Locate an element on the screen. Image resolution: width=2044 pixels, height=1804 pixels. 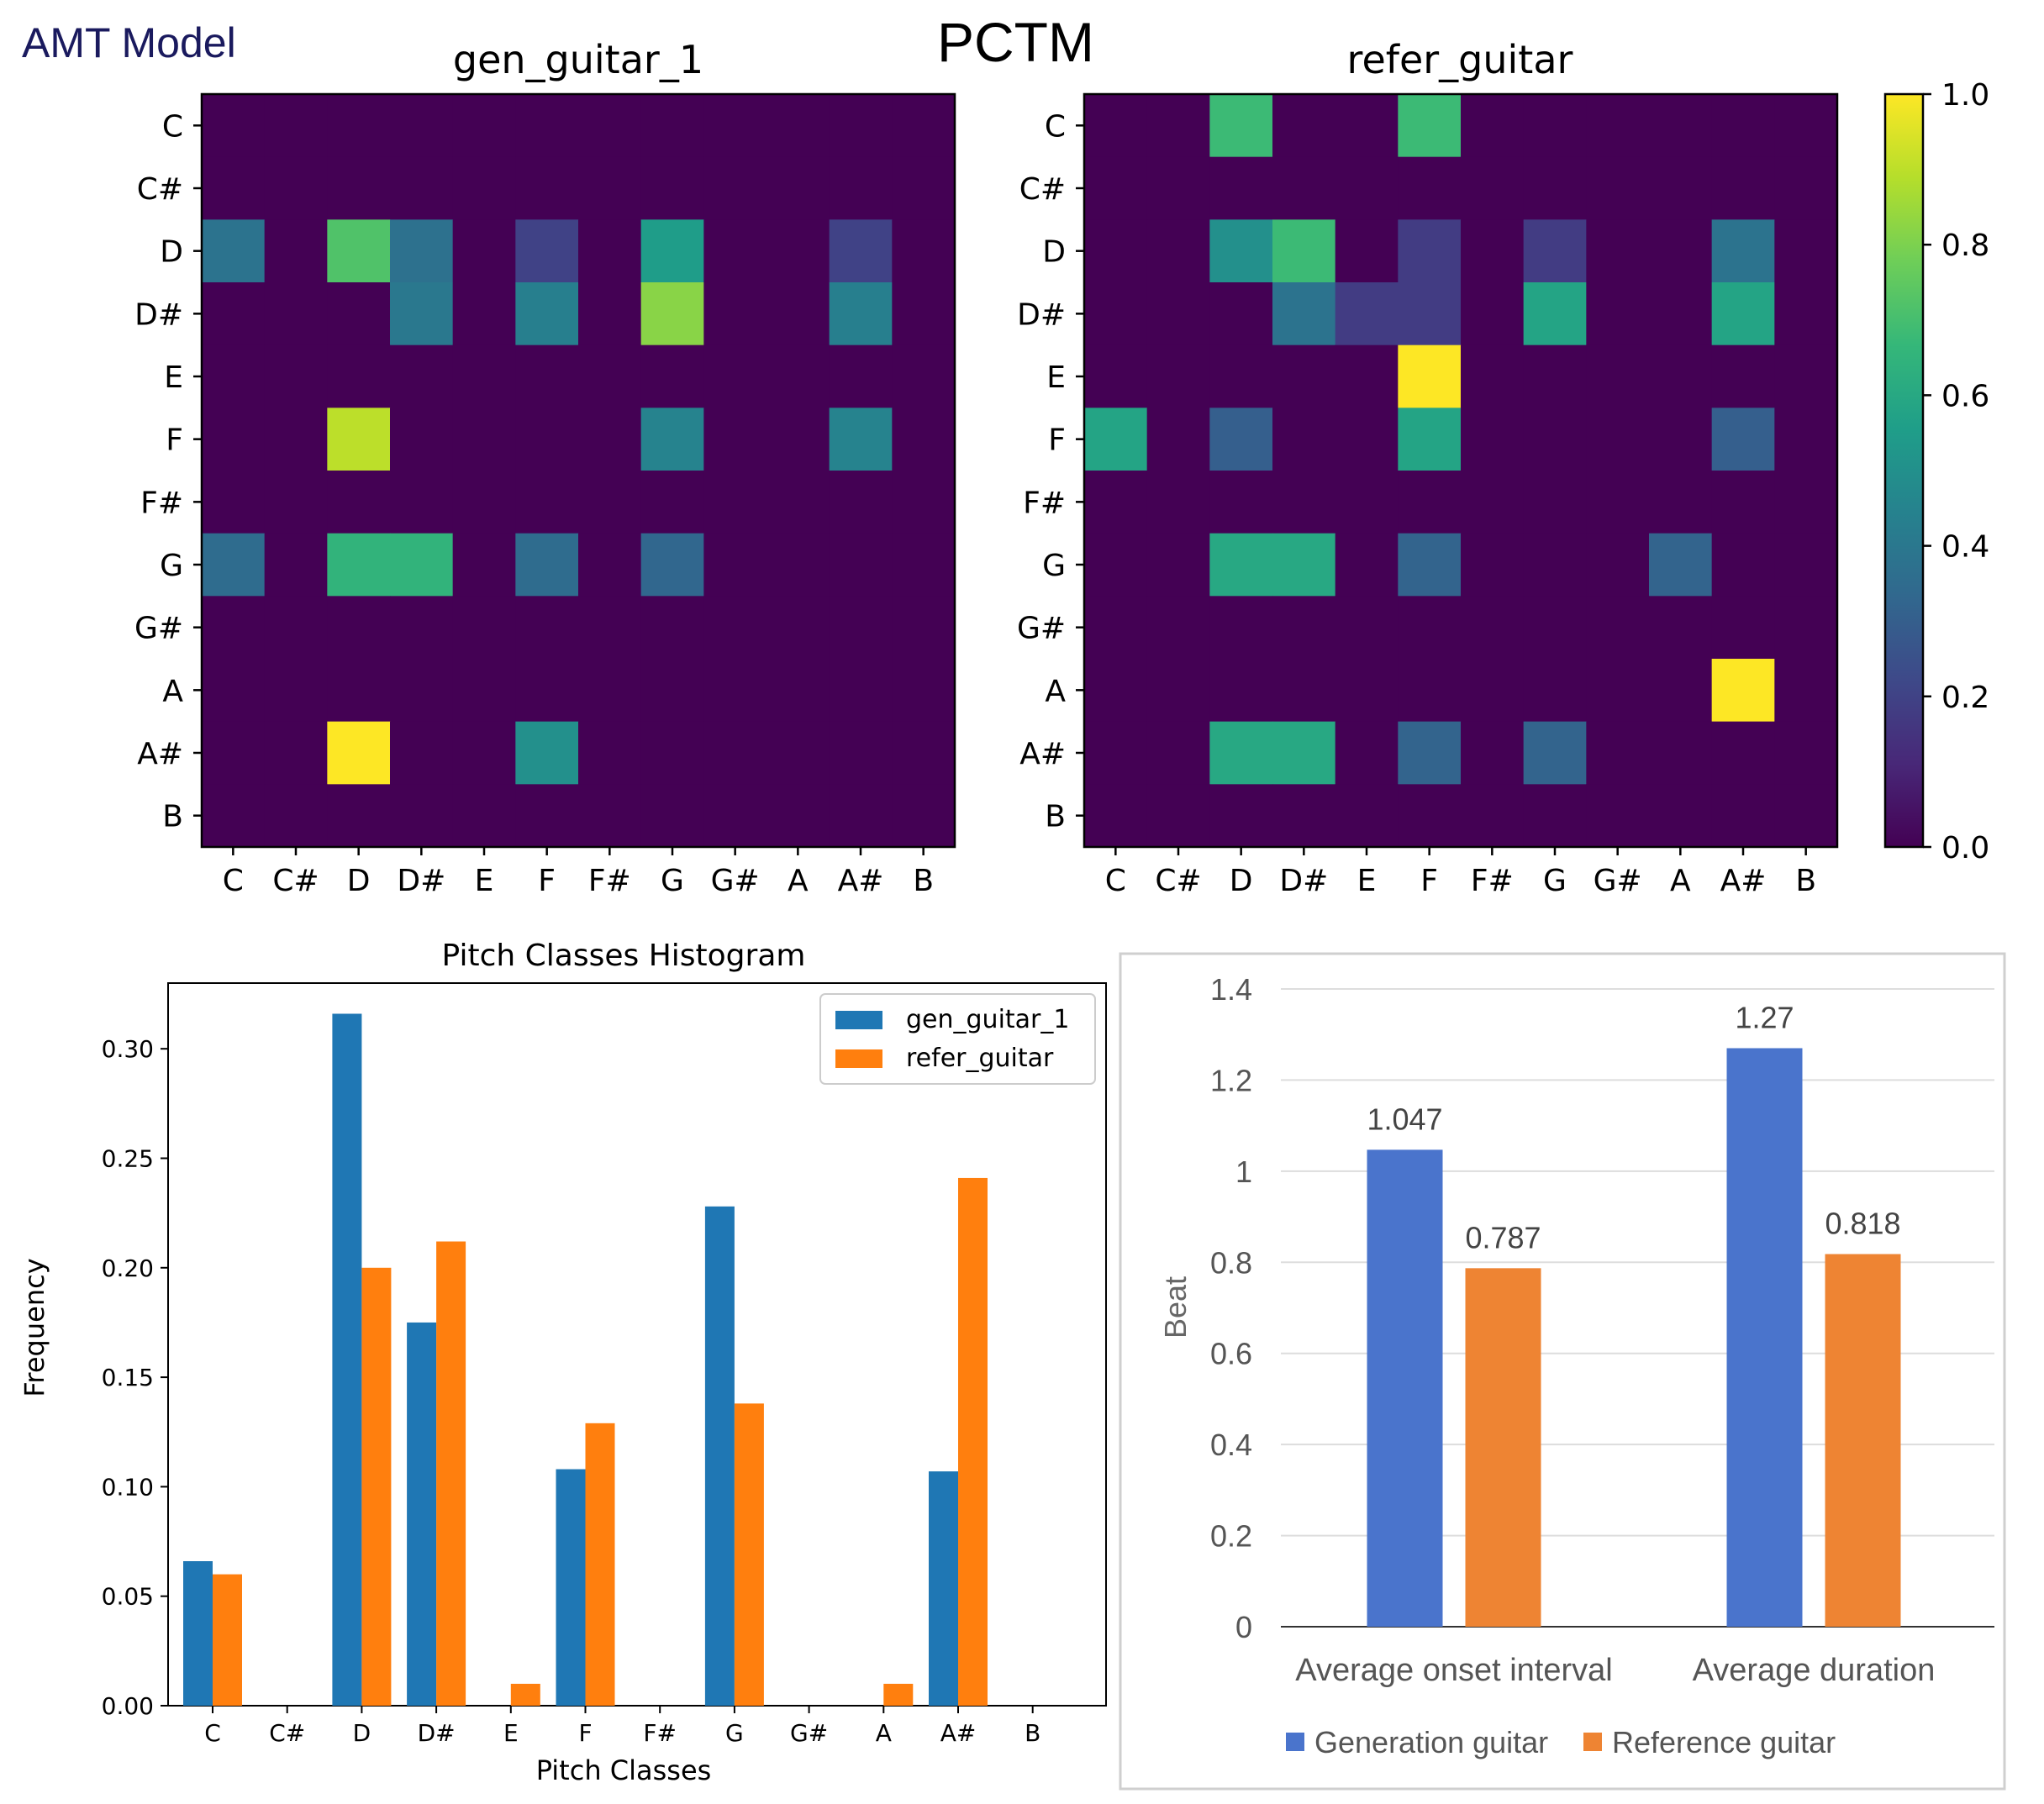
heatmap-refer-xtick-label: F is located at coordinates (1429, 881).